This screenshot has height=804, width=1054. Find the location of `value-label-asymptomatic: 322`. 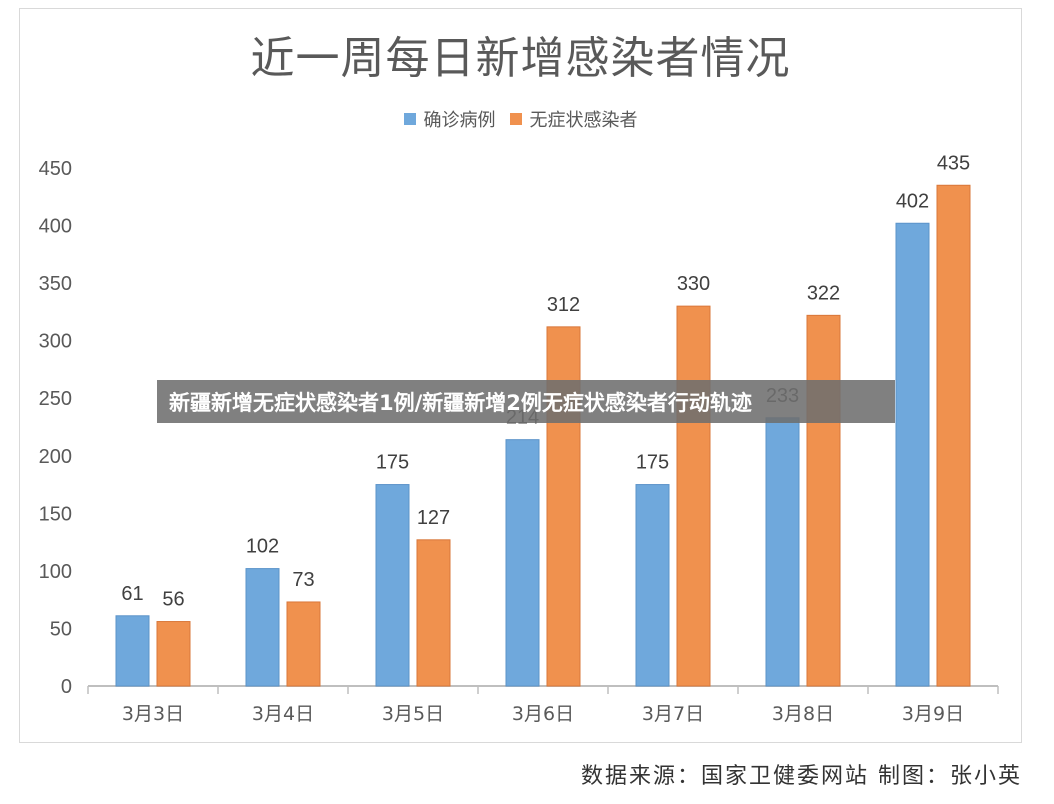

value-label-asymptomatic: 322 is located at coordinates (823, 293).